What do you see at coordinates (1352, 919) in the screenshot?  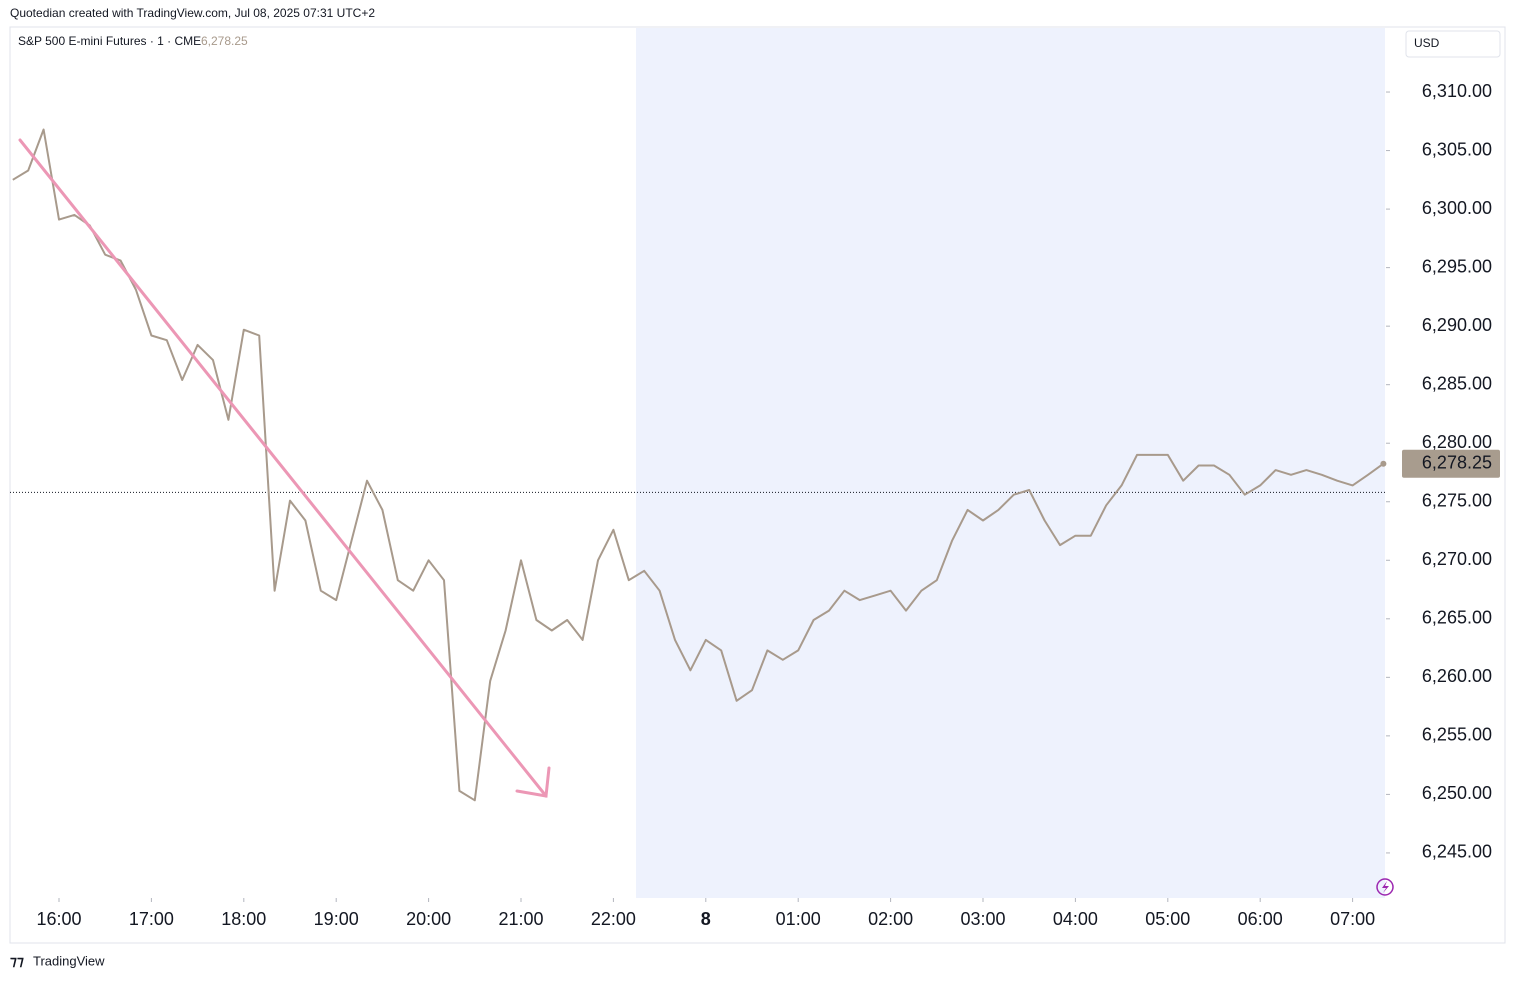 I see `x-tick-label: 07:00` at bounding box center [1352, 919].